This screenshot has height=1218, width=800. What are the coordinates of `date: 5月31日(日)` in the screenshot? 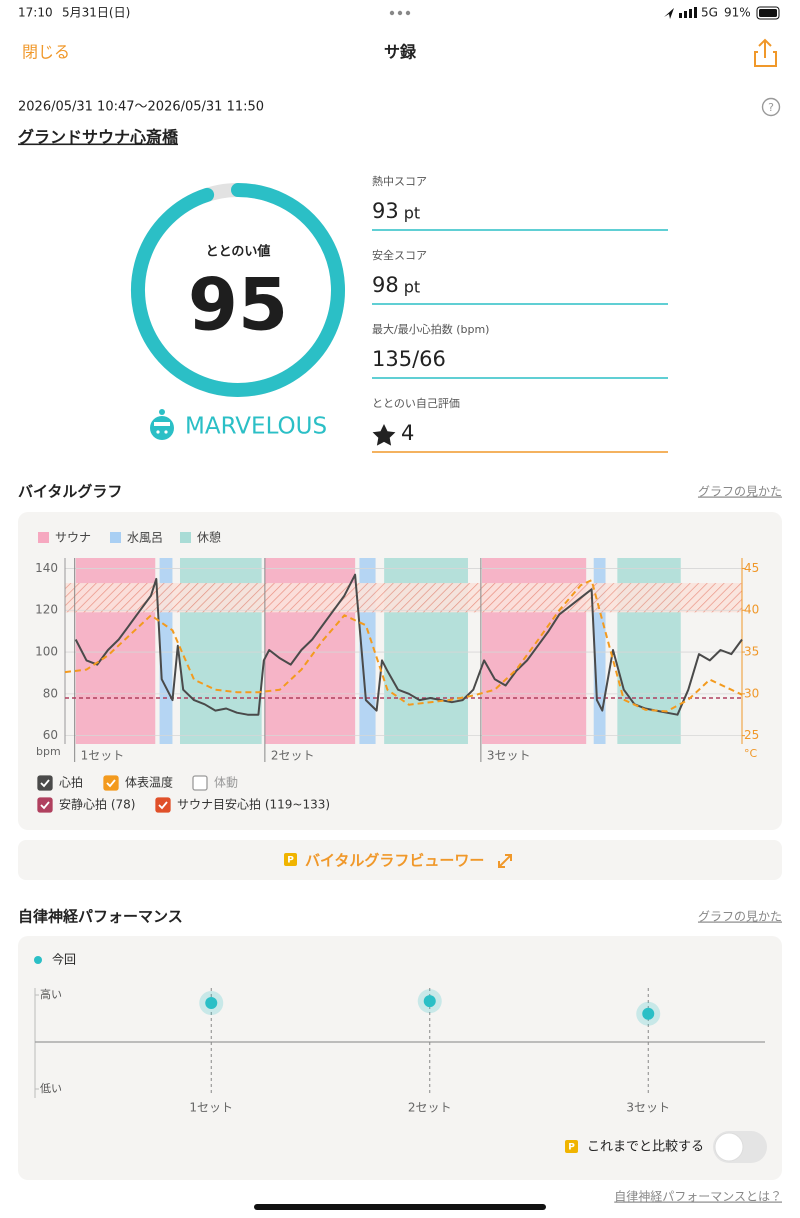 It's located at (96, 13).